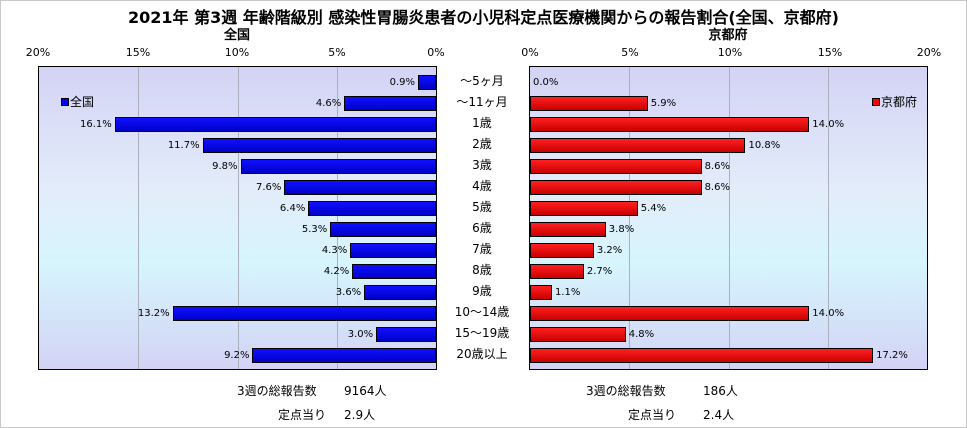  Describe the element at coordinates (365, 391) in the screenshot. I see `national-total-value: 9164人` at that location.